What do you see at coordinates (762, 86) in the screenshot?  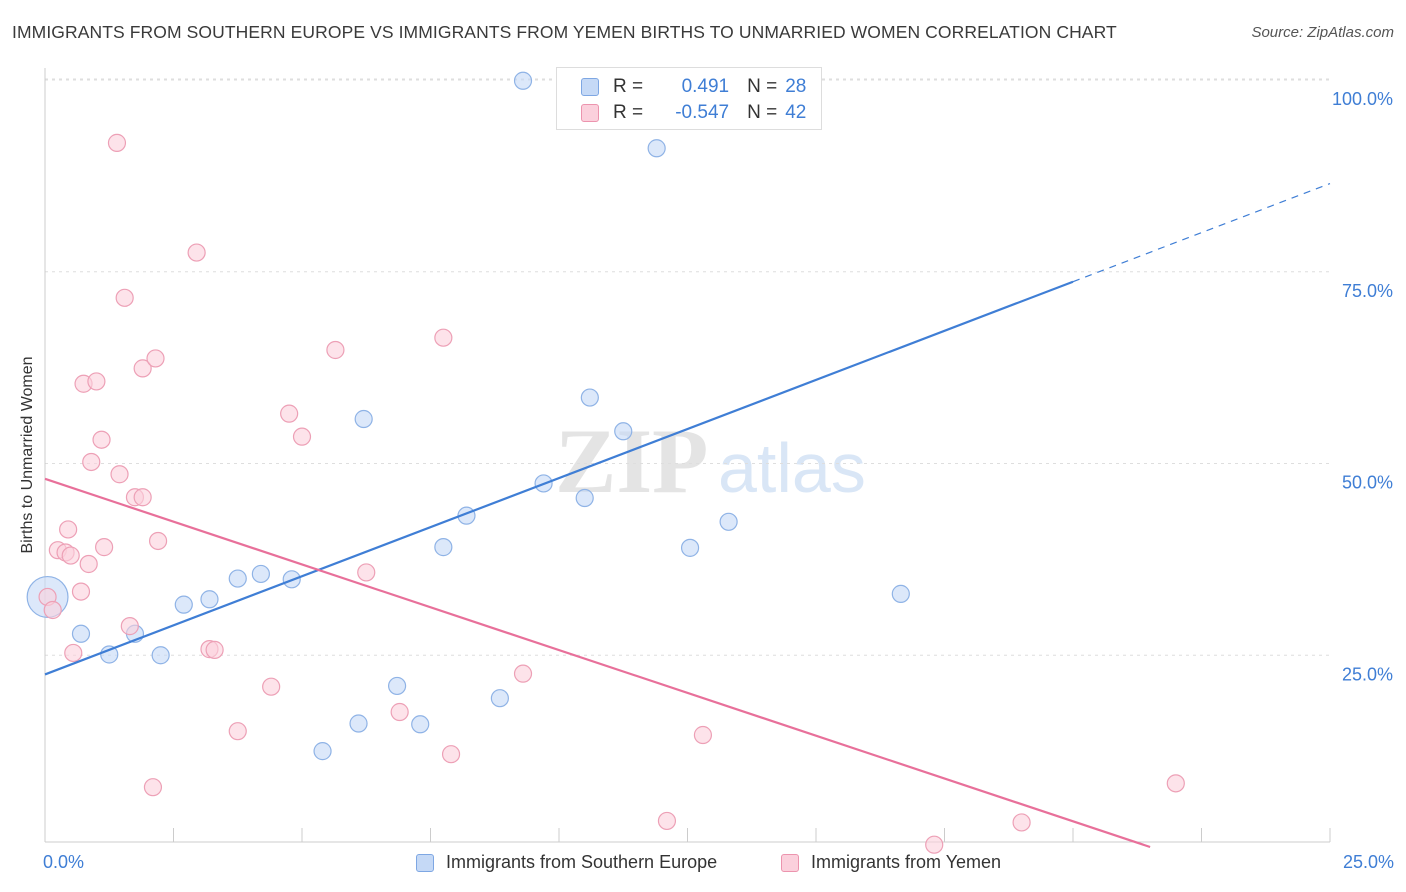 I see `n-label-blue: N =` at bounding box center [762, 86].